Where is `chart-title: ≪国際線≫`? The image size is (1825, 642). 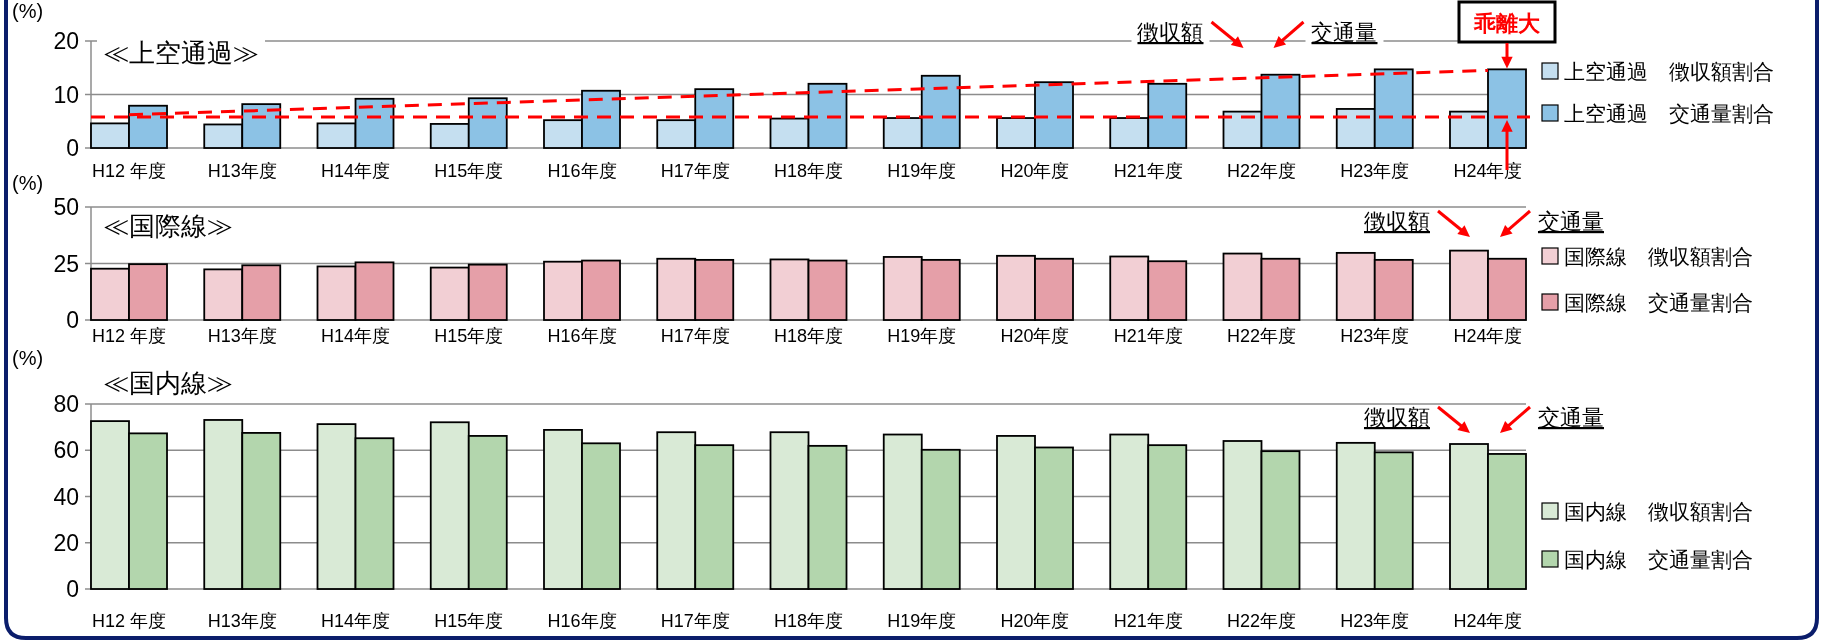 chart-title: ≪国際線≫ is located at coordinates (168, 226).